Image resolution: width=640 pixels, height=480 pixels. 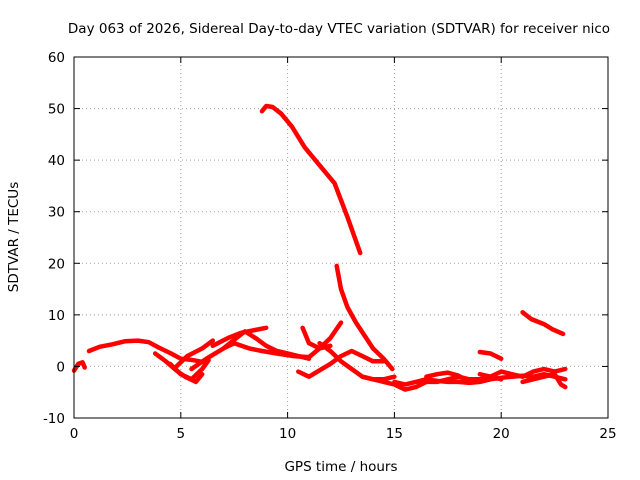 I want to click on series-track-mid-b, so click(x=277, y=350).